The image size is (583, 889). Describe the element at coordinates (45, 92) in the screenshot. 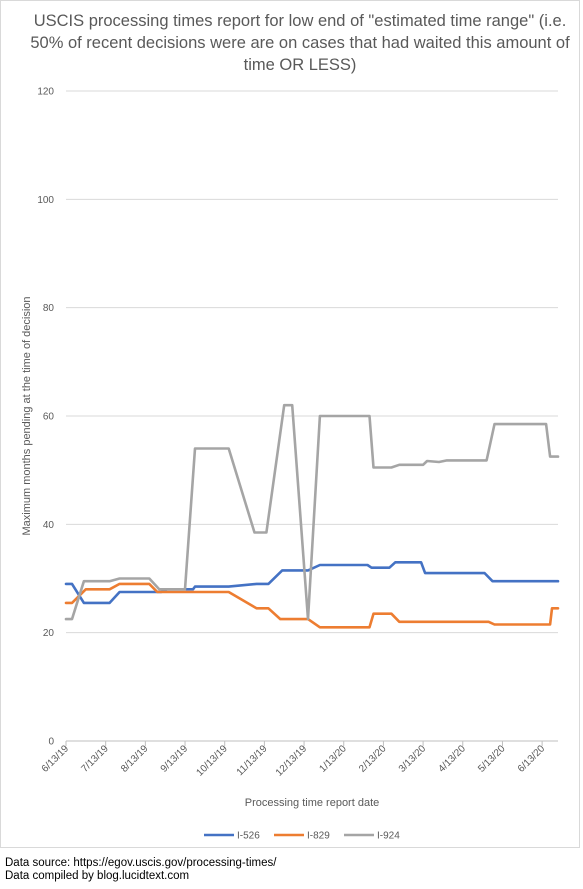

I see `y-tick-label: 120` at that location.